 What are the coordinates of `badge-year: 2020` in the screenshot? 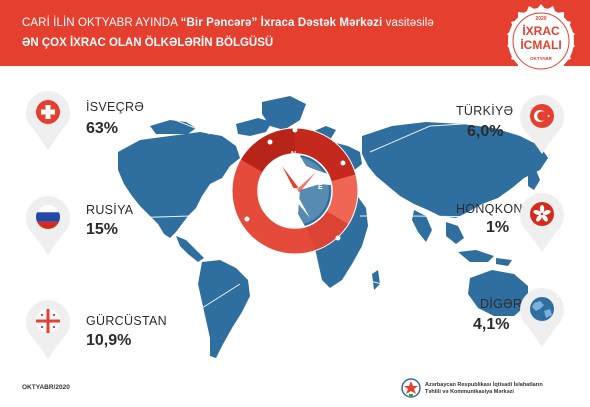 It's located at (541, 19).